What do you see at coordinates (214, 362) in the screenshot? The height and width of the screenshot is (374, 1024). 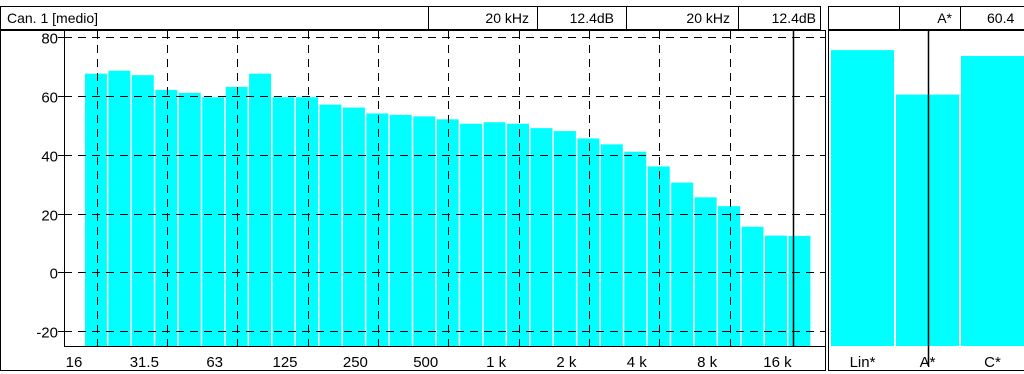 I see `xtick-label-2: 63` at bounding box center [214, 362].